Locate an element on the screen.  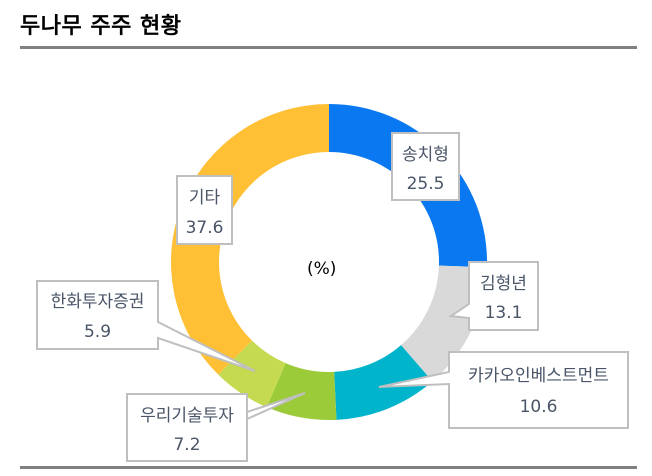
callout-woori-technology: 우리기술투자 7.2 is located at coordinates (216, 427).